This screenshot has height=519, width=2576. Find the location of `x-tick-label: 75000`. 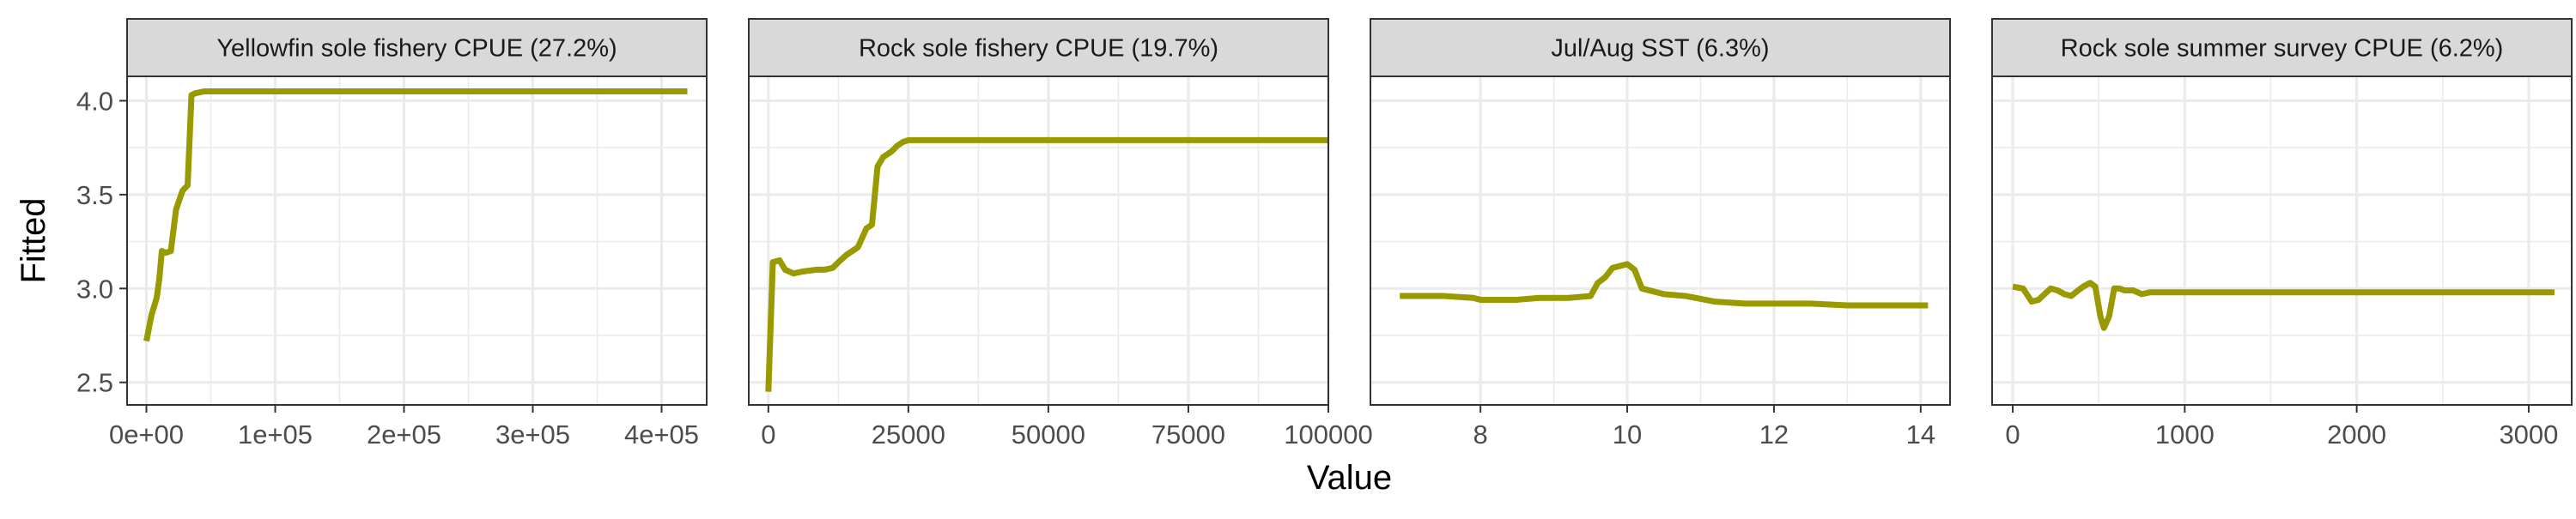

x-tick-label: 75000 is located at coordinates (1188, 434).